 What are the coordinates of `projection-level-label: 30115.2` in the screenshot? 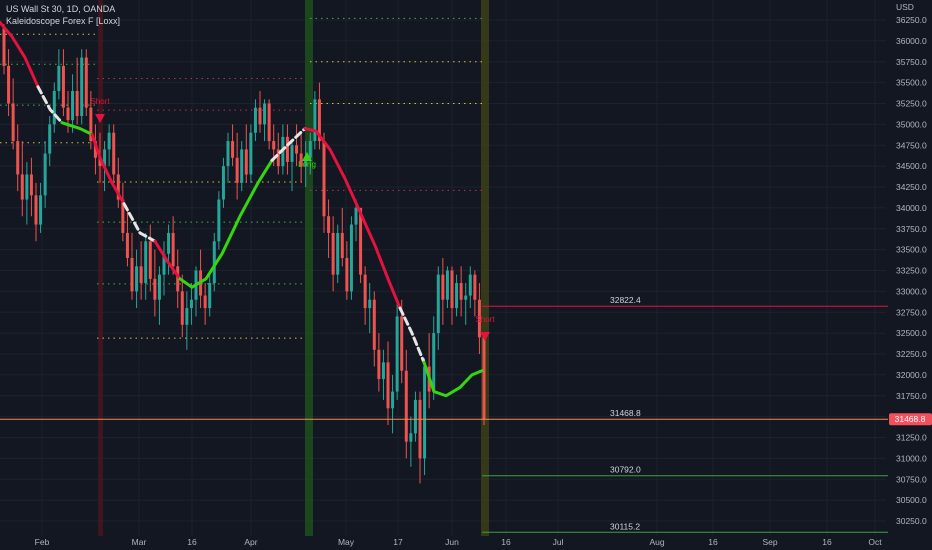 It's located at (625, 526).